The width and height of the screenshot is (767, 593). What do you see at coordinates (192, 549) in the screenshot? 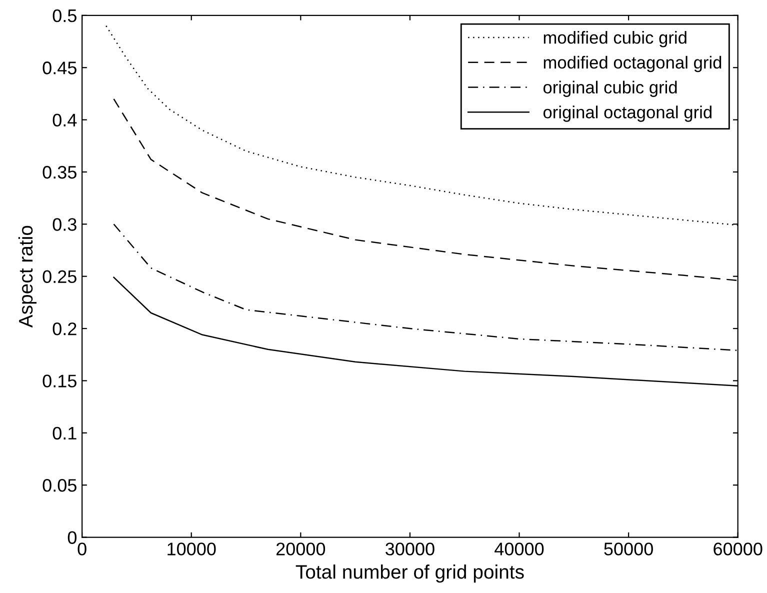
I see `x-tick-label: 10000` at bounding box center [192, 549].